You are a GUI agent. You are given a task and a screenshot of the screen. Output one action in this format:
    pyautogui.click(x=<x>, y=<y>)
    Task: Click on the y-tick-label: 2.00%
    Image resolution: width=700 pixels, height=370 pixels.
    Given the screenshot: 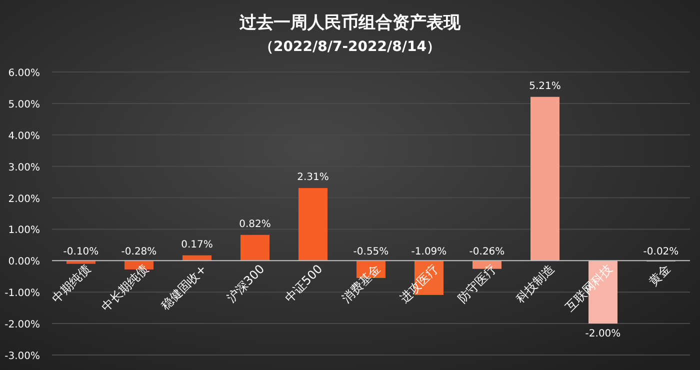 What is the action you would take?
    pyautogui.click(x=24, y=199)
    